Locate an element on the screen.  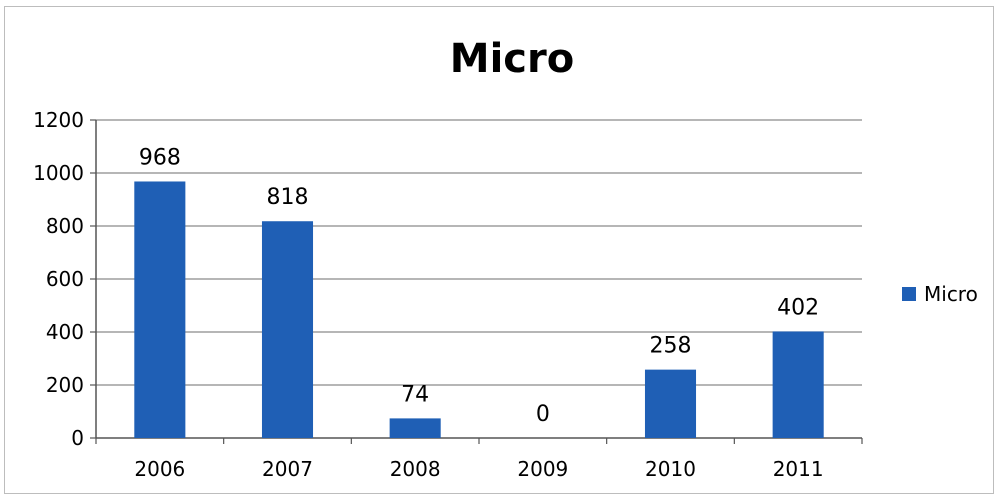
legend: Micro is located at coordinates (940, 294).